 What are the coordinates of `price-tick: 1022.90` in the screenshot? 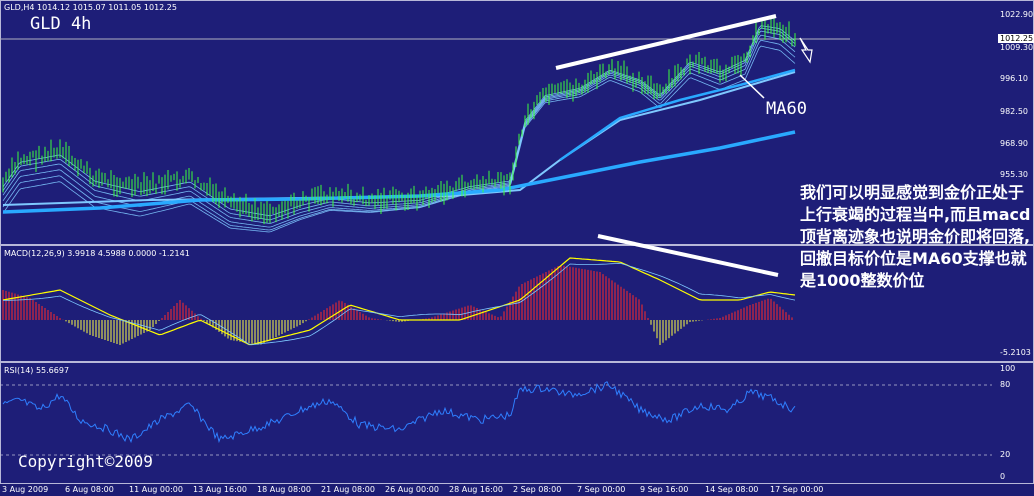 It's located at (1017, 14).